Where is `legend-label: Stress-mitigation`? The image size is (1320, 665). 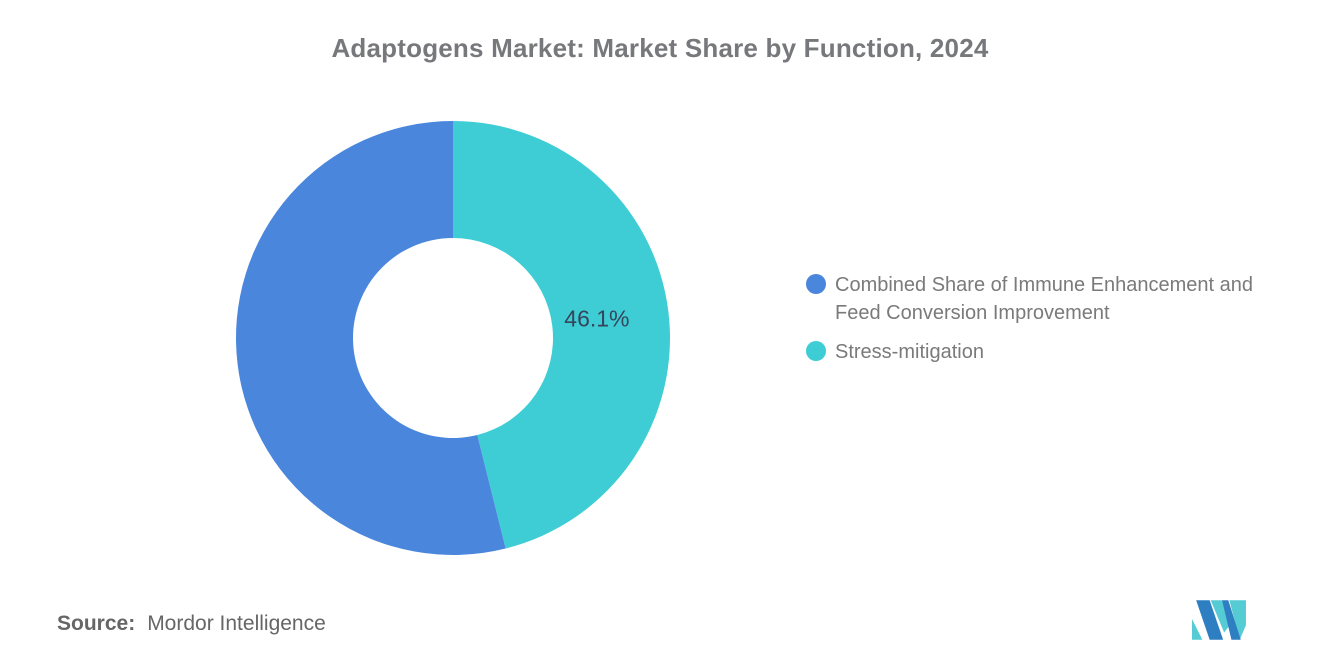 legend-label: Stress-mitigation is located at coordinates (909, 352).